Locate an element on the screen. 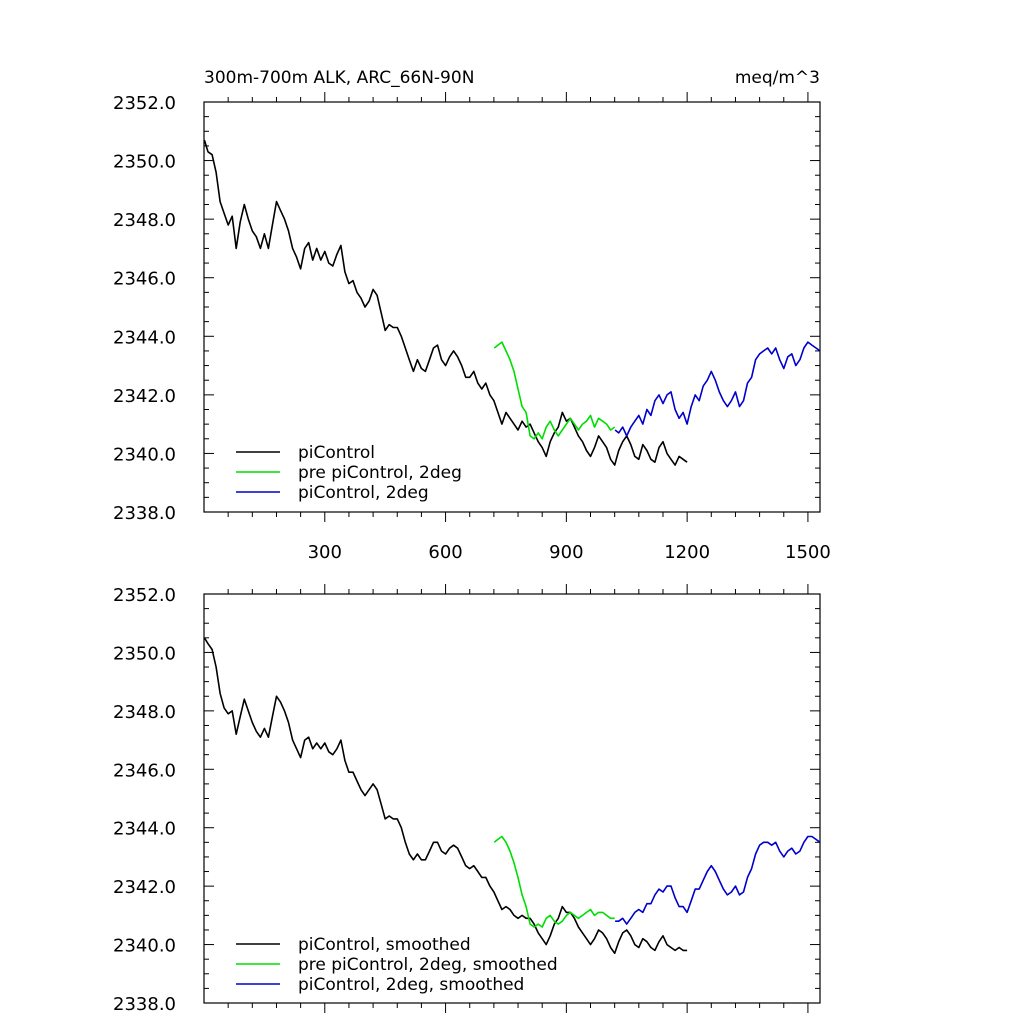 This screenshot has height=1024, width=1024. legend-label: piControl is located at coordinates (336, 453).